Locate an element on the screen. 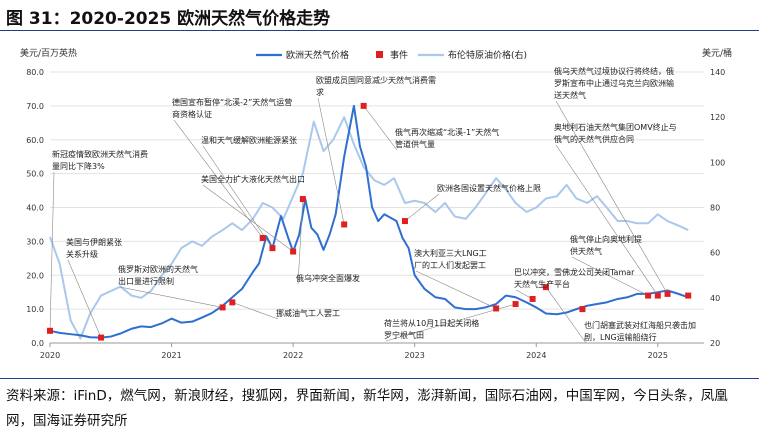 The image size is (759, 445). annotation-line: 俄乌冲突全面爆发 is located at coordinates (328, 278).